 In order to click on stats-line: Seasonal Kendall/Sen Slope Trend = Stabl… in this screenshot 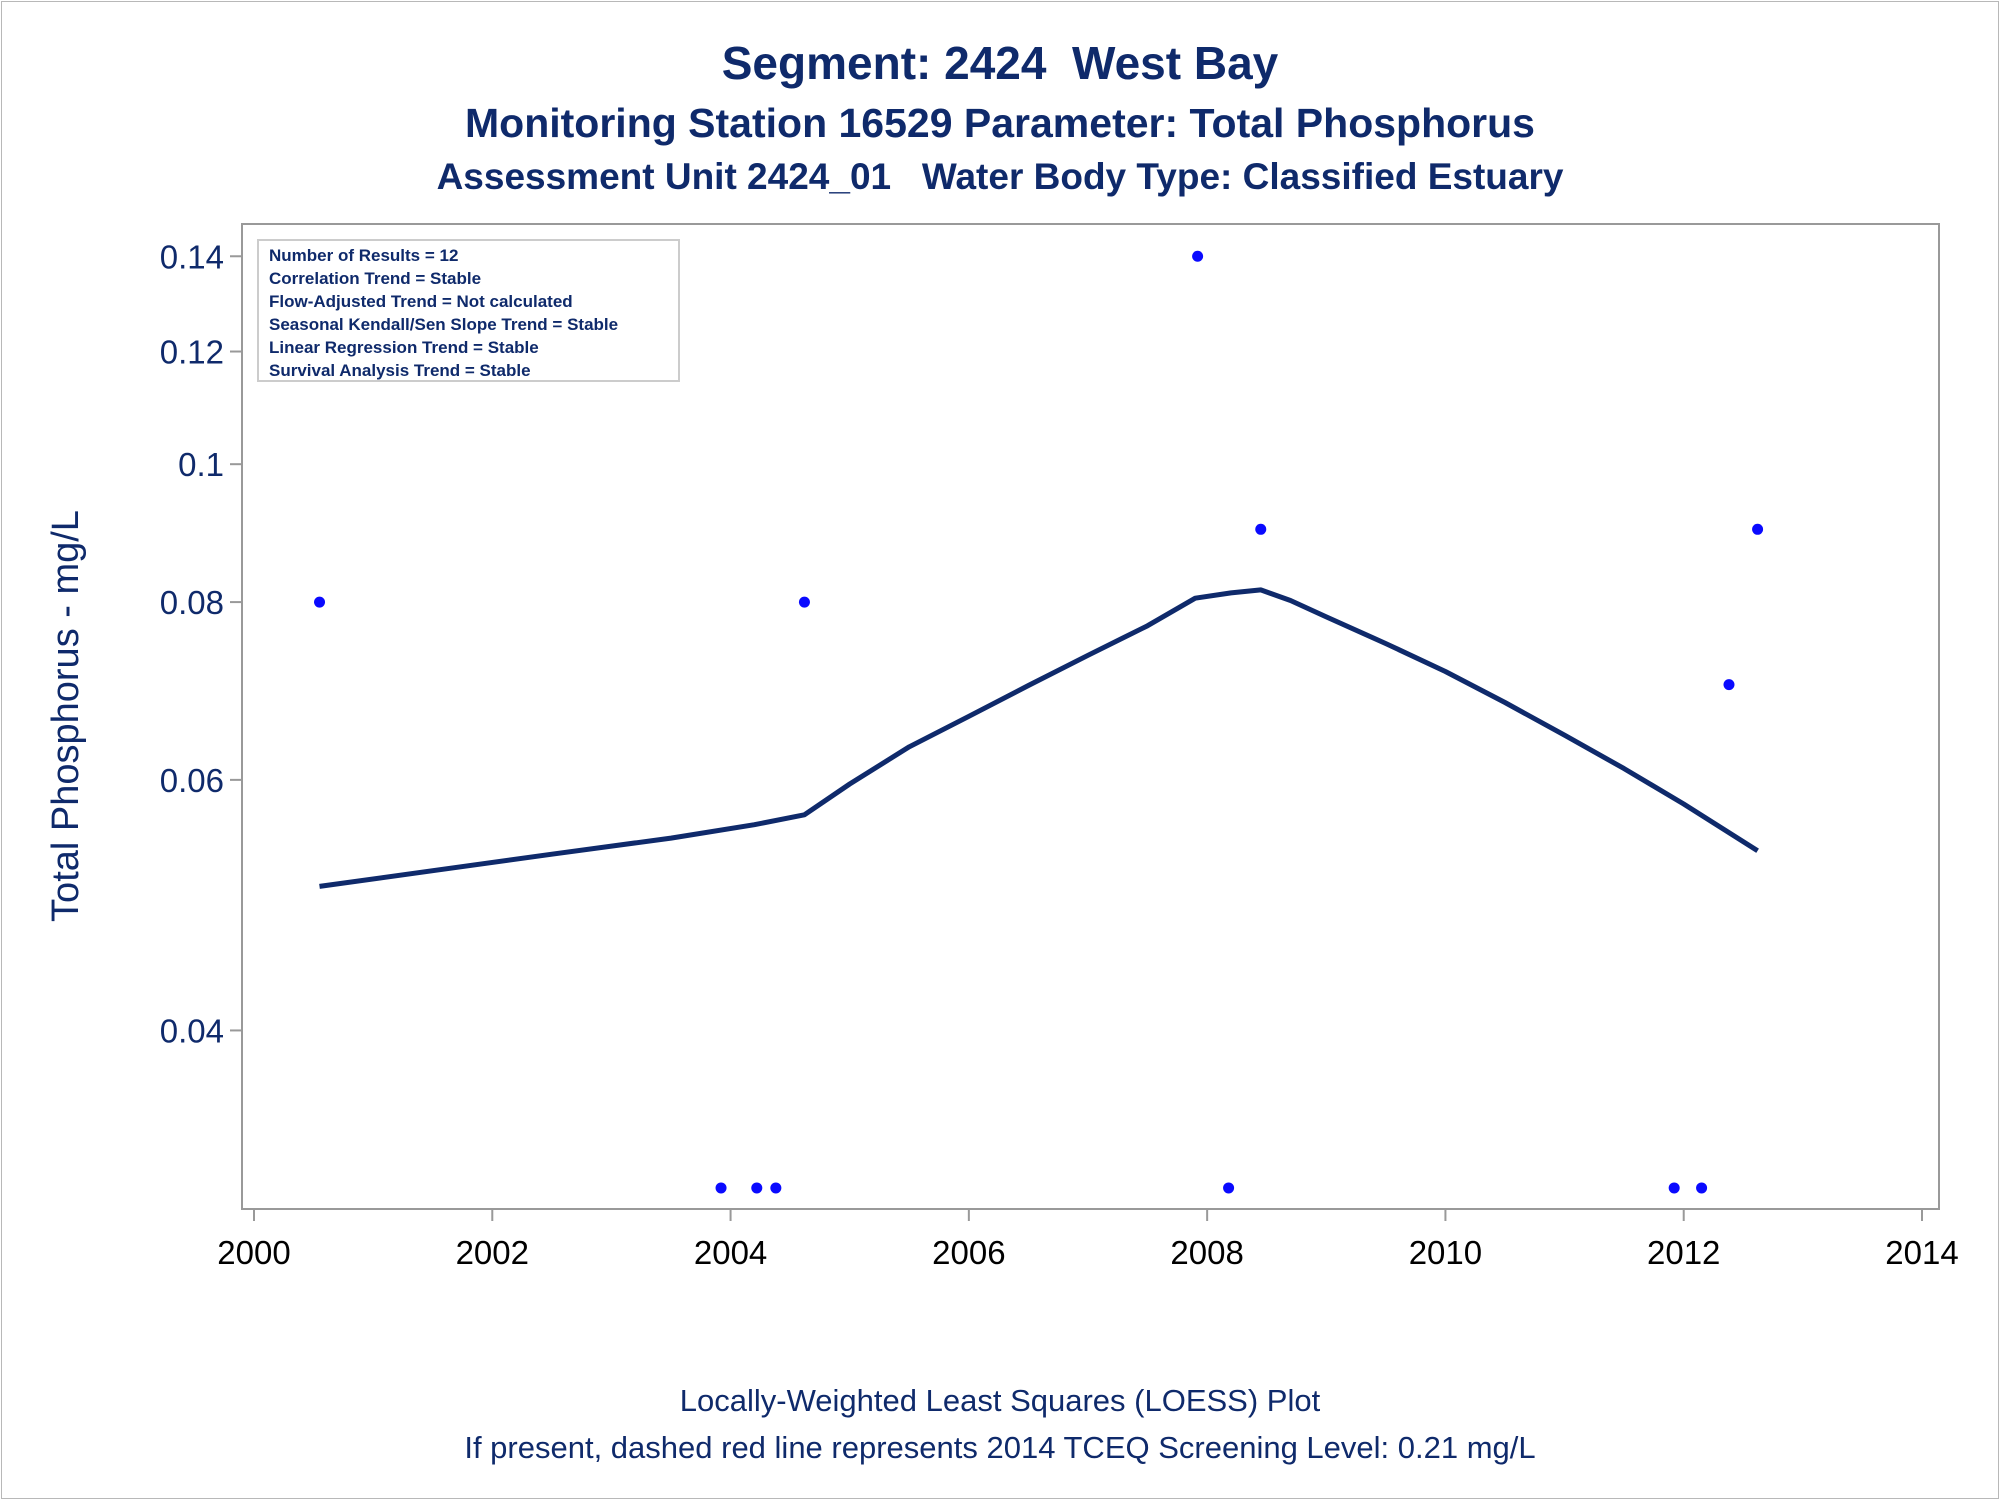, I will do `click(443, 324)`.